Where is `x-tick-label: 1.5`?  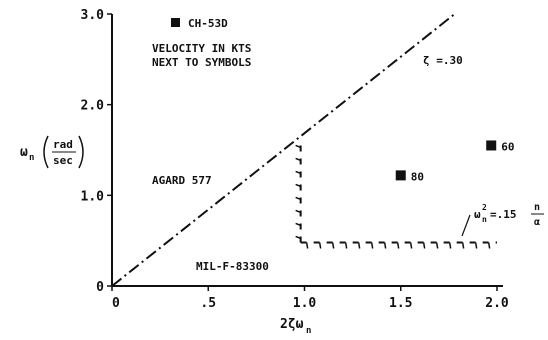 x-tick-label: 1.5 is located at coordinates (400, 303).